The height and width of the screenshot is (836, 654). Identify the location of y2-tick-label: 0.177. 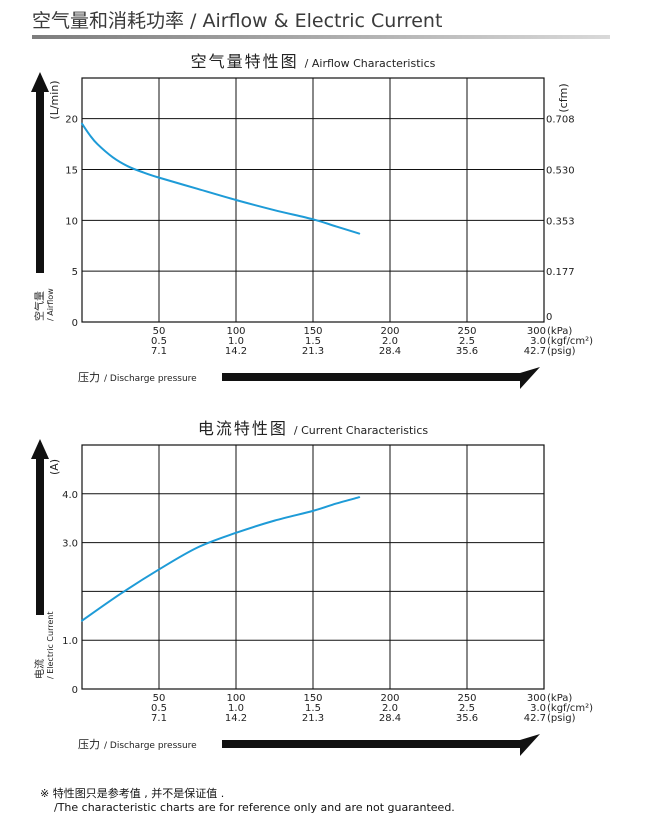
(560, 272).